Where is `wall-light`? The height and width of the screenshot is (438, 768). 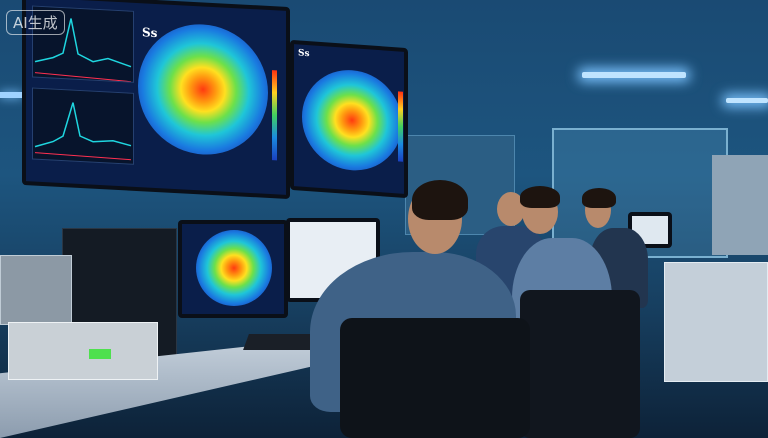 wall-light is located at coordinates (11, 95).